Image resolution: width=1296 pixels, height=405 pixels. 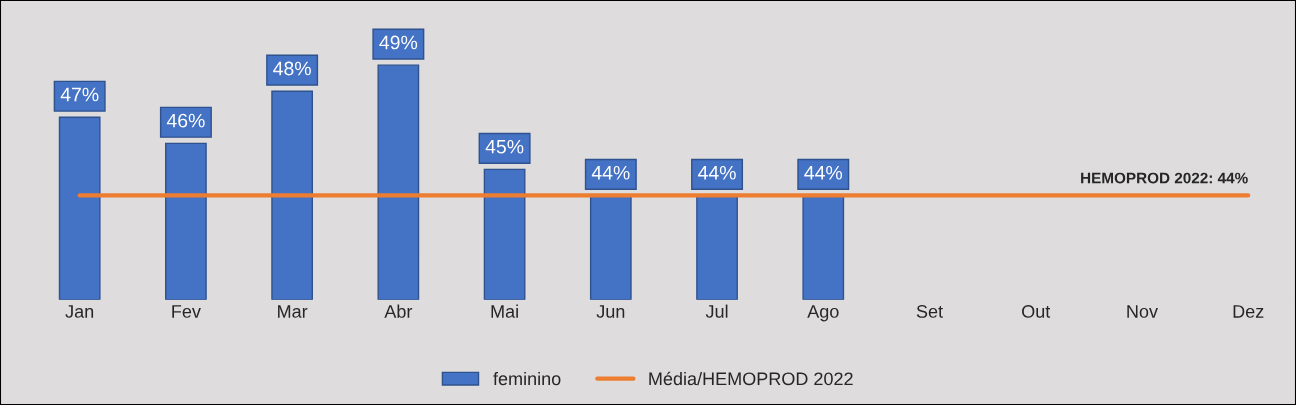 What do you see at coordinates (1142, 311) in the screenshot?
I see `x-tick-label: Nov` at bounding box center [1142, 311].